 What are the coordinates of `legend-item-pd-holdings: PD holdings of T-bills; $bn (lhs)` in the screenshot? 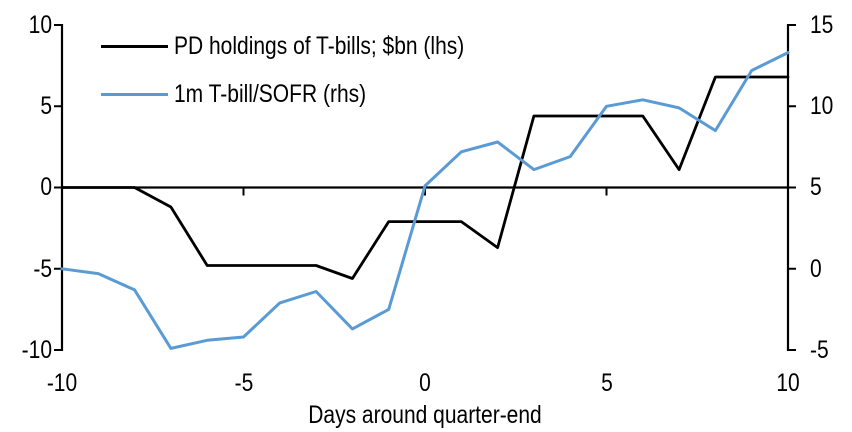 It's located at (310, 46).